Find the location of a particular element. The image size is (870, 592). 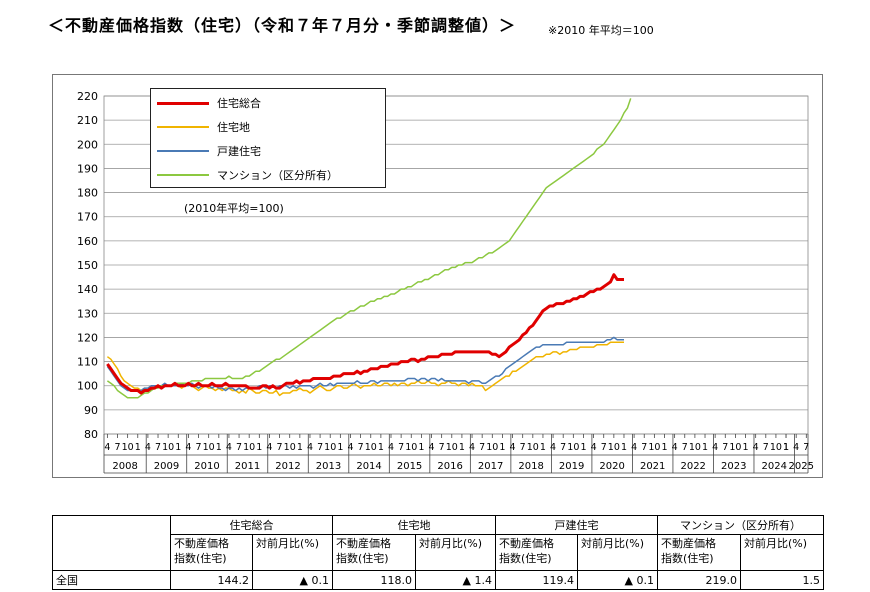

x-year-label: 2023 is located at coordinates (733, 466).